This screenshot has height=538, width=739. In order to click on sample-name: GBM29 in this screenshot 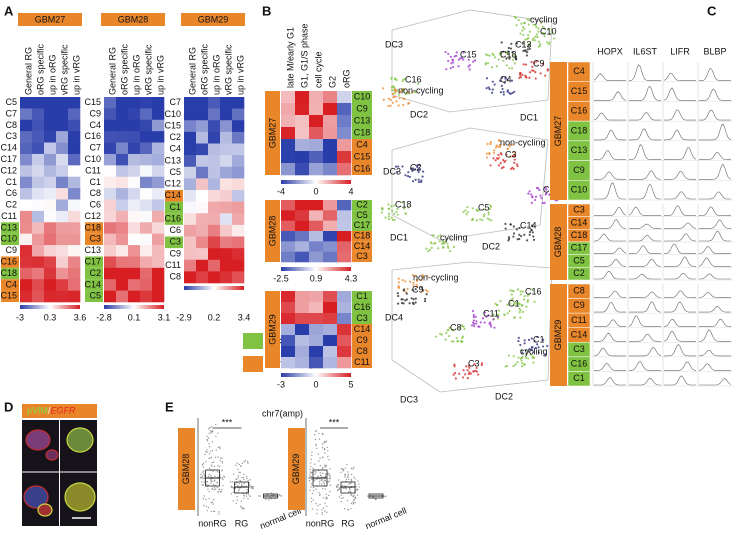, I will do `click(213, 19)`.